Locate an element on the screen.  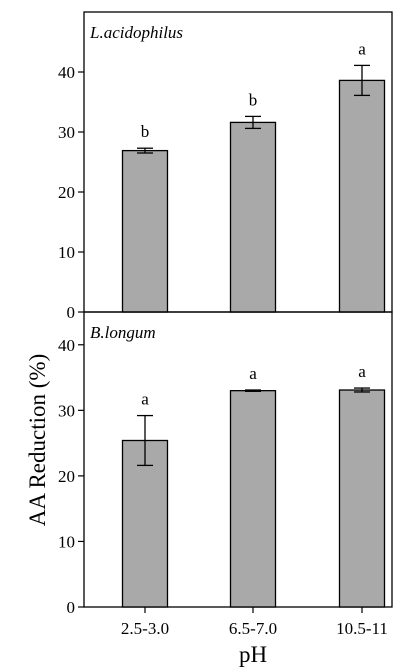
x-axis-label: pH is located at coordinates (253, 654).